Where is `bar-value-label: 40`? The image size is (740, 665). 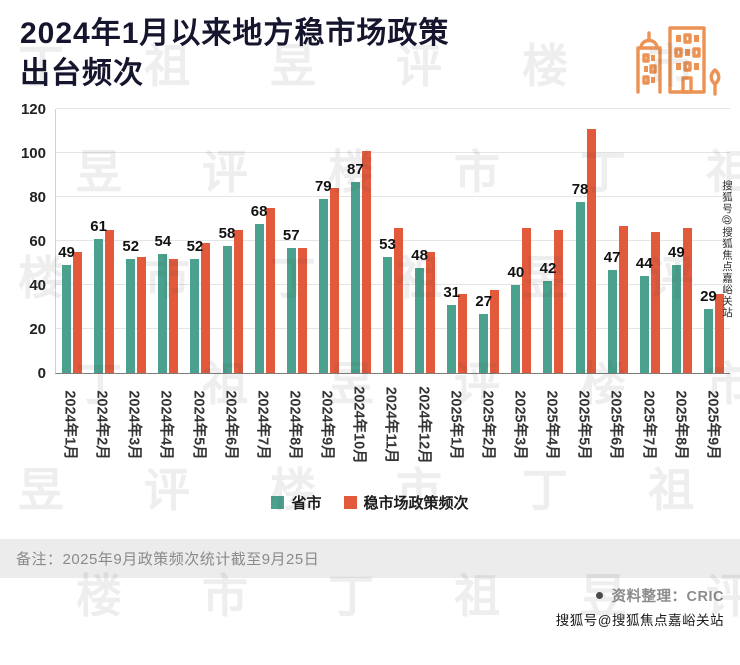 bar-value-label: 40 is located at coordinates (516, 273).